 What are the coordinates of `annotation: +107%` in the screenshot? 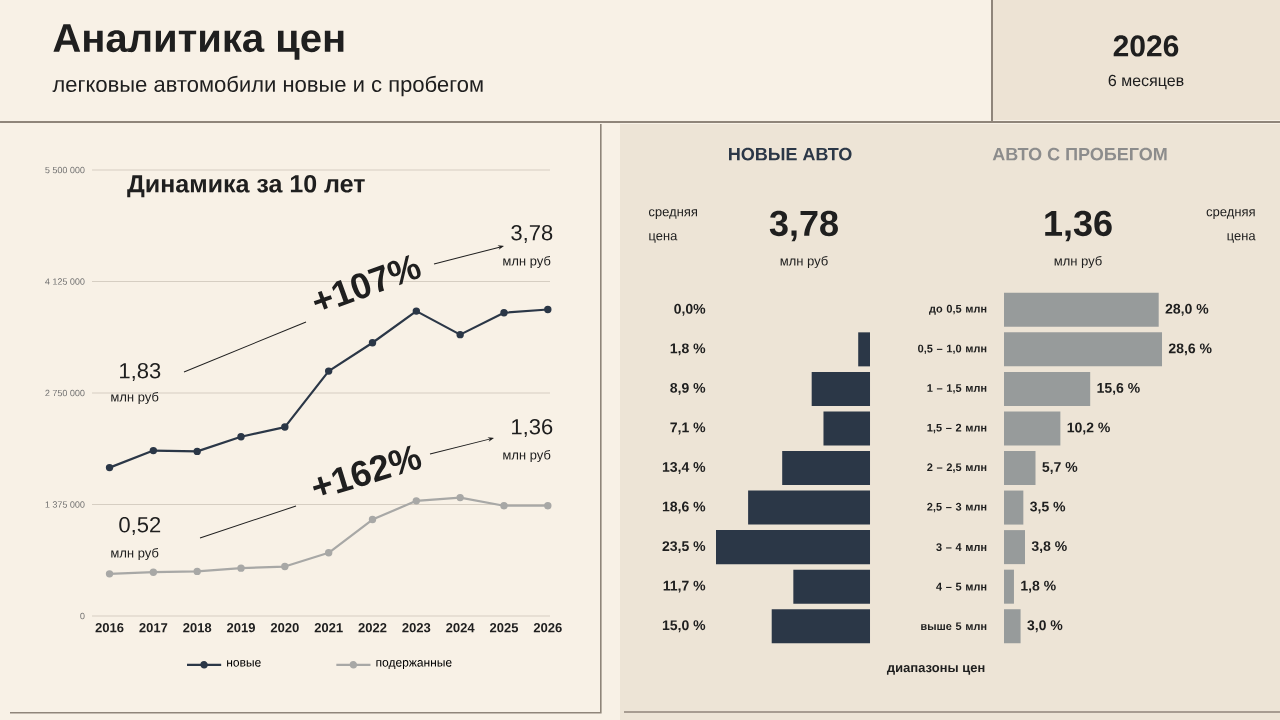 It's located at (367, 282).